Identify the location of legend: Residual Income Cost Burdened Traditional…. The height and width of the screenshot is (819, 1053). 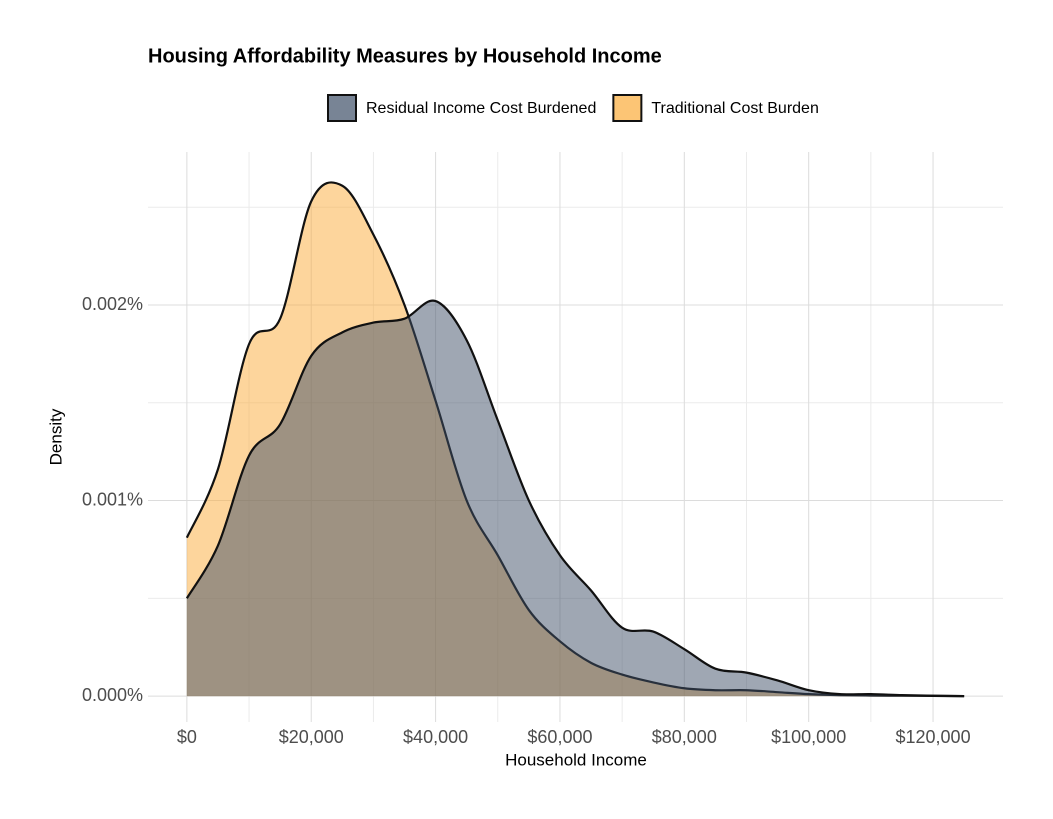
(573, 108).